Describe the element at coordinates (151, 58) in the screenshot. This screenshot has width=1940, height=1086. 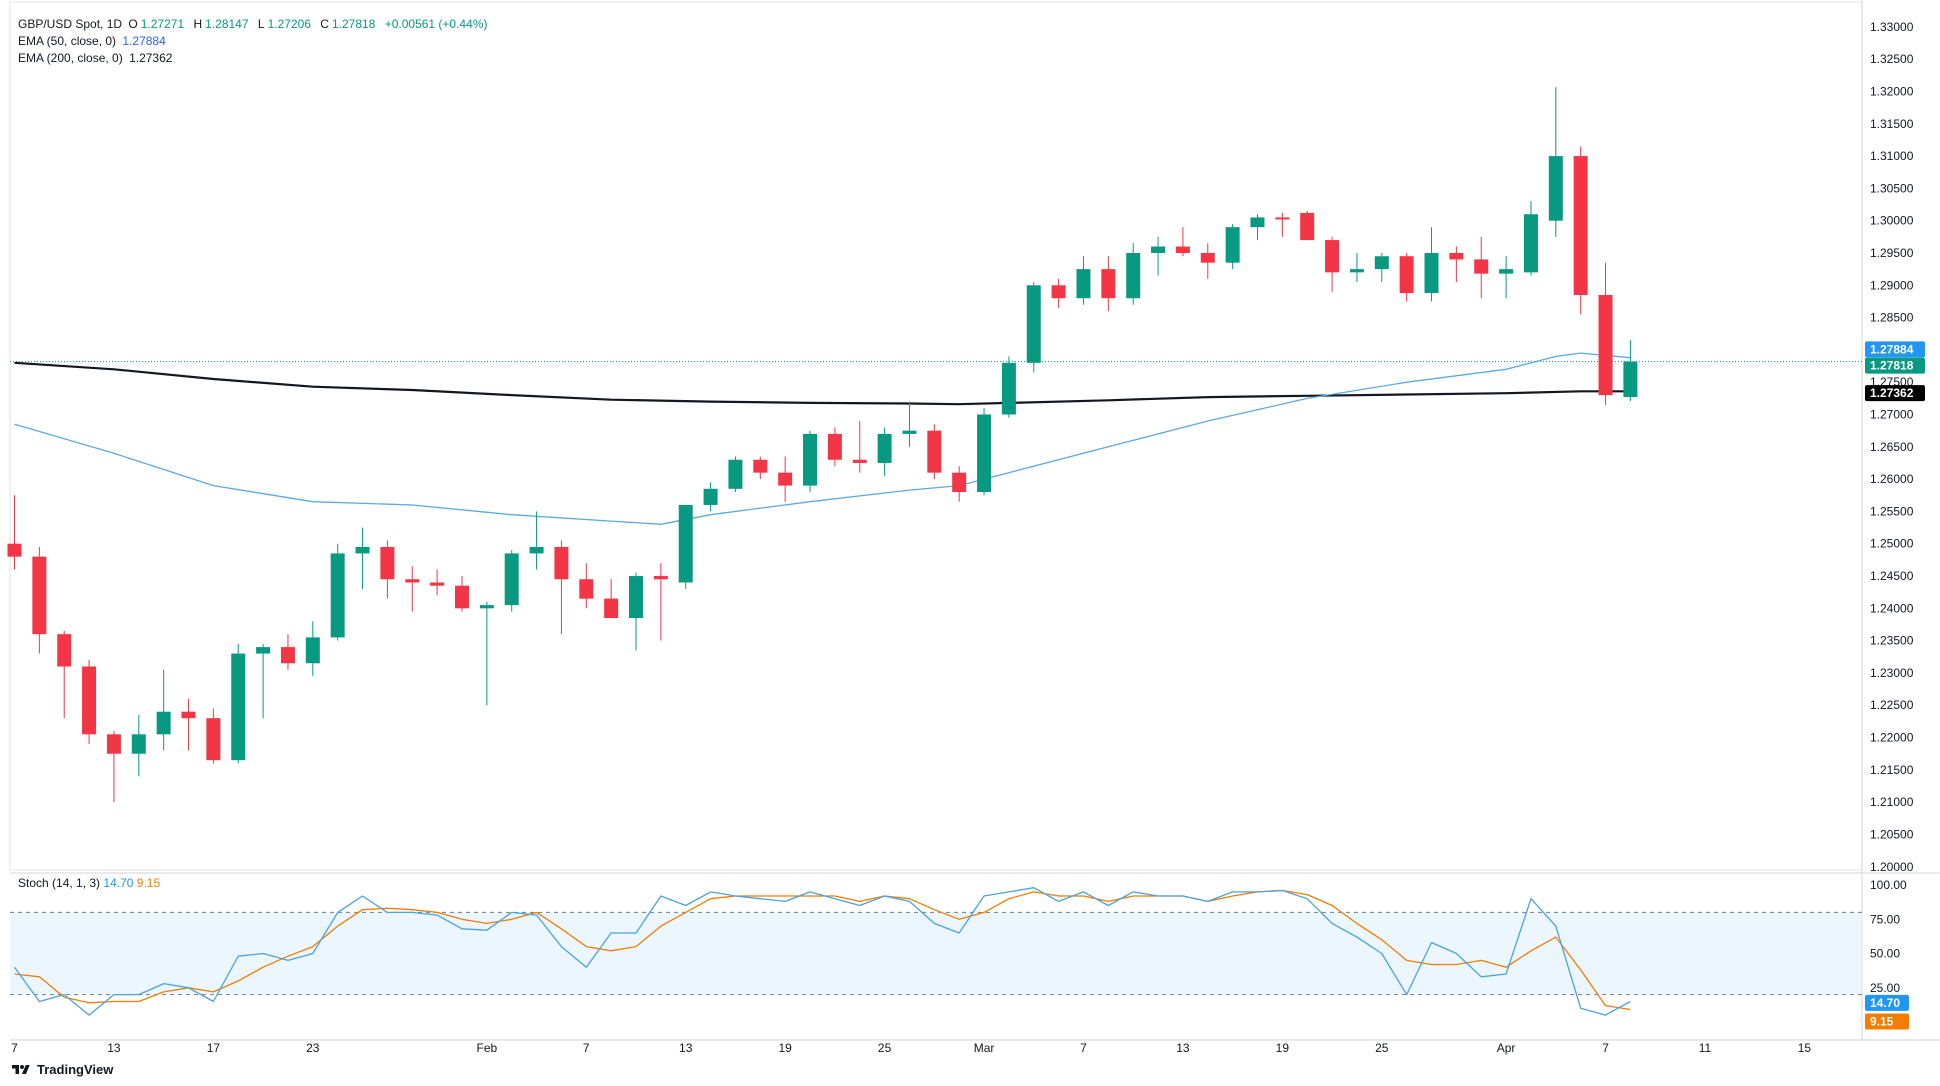
I see `ema200-value: 1.27362` at that location.